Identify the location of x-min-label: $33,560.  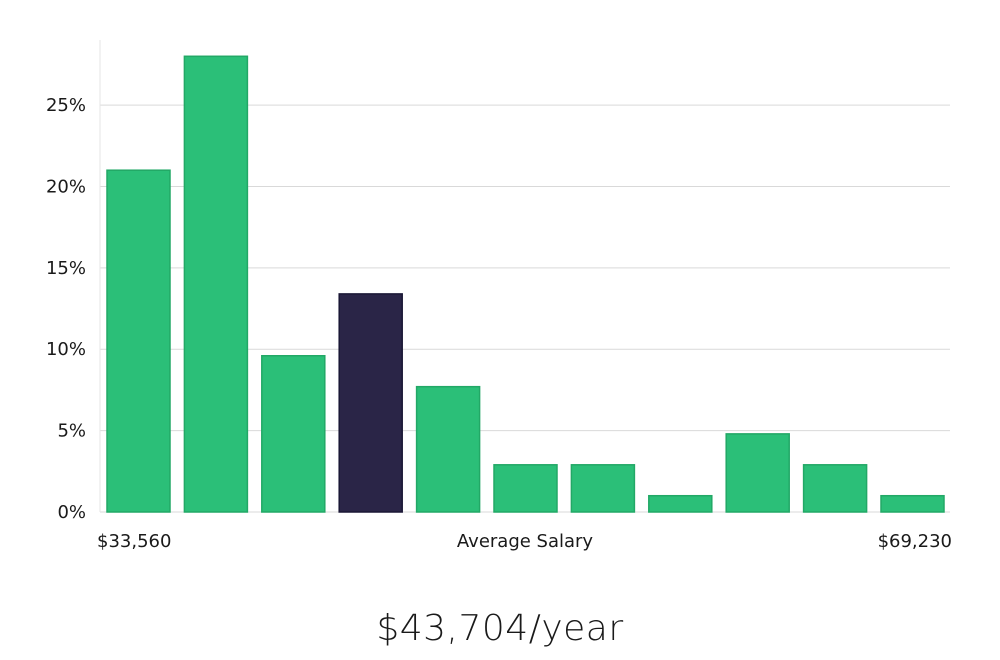
(134, 541).